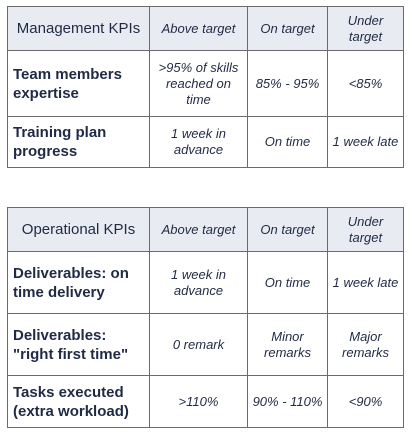 Image resolution: width=412 pixels, height=445 pixels. What do you see at coordinates (287, 401) in the screenshot?
I see `cell-on-target: 90% - 110%` at bounding box center [287, 401].